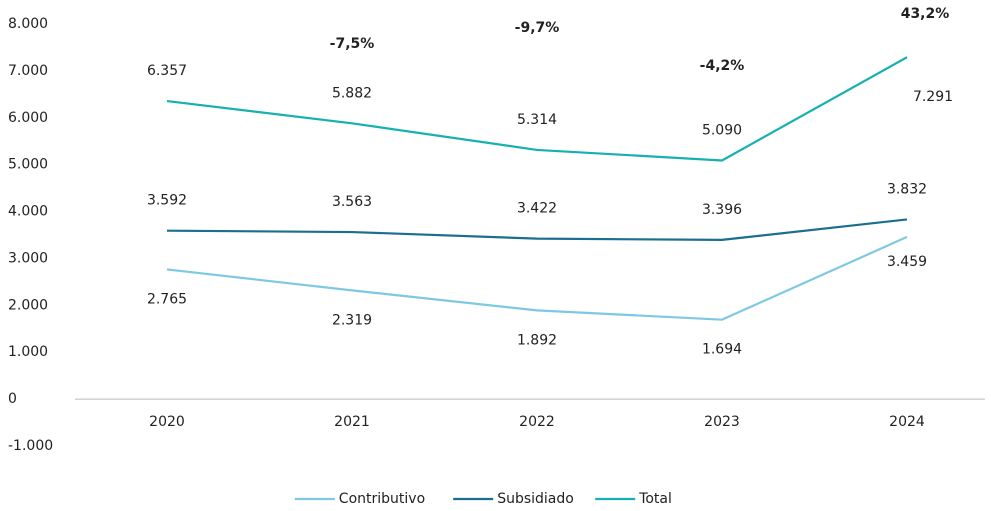 The height and width of the screenshot is (511, 991). Describe the element at coordinates (925, 14) in the screenshot. I see `change-label: 43,2%` at that location.